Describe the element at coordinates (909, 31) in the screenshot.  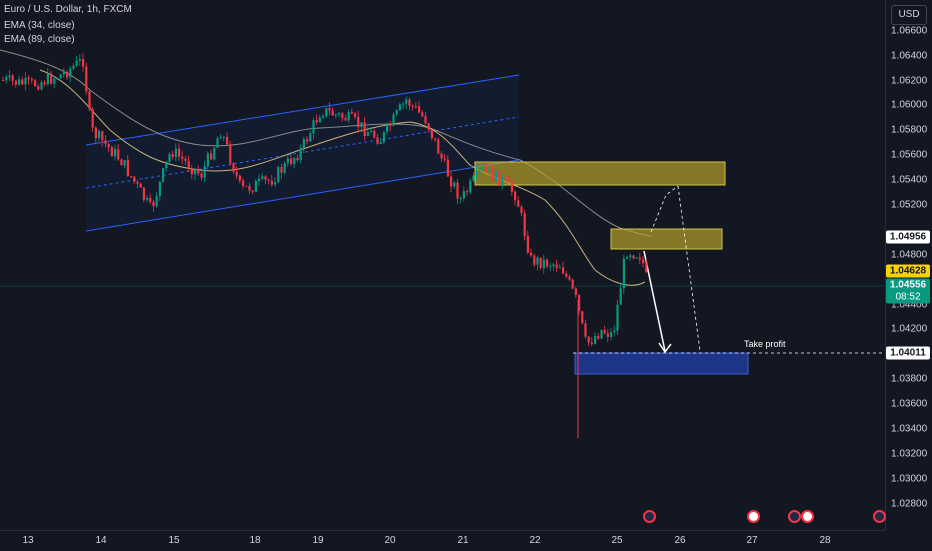
I see `price-tick: 1.06600` at that location.